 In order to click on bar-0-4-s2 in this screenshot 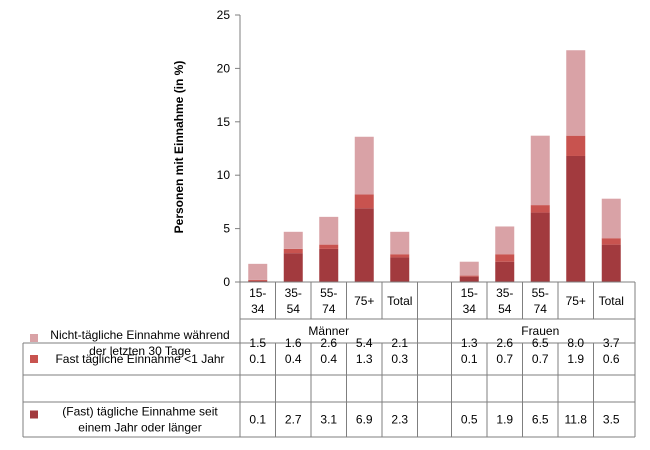, I will do `click(400, 243)`.